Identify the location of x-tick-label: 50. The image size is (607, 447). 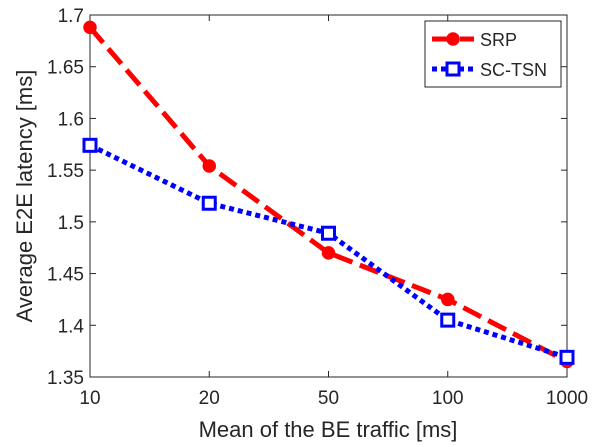
(328, 398).